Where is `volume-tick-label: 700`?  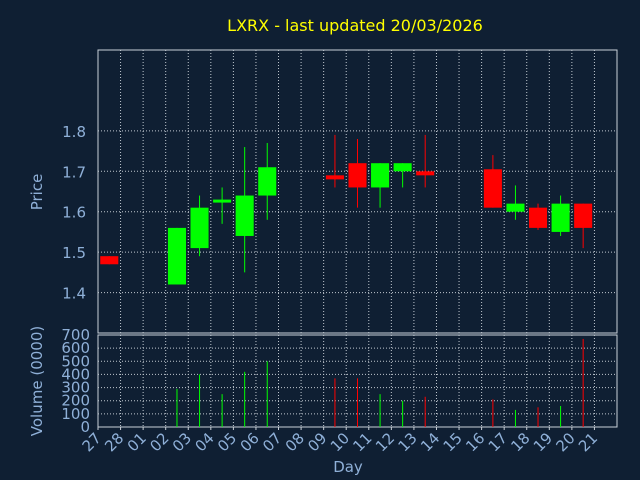
volume-tick-label: 700 is located at coordinates (75, 335).